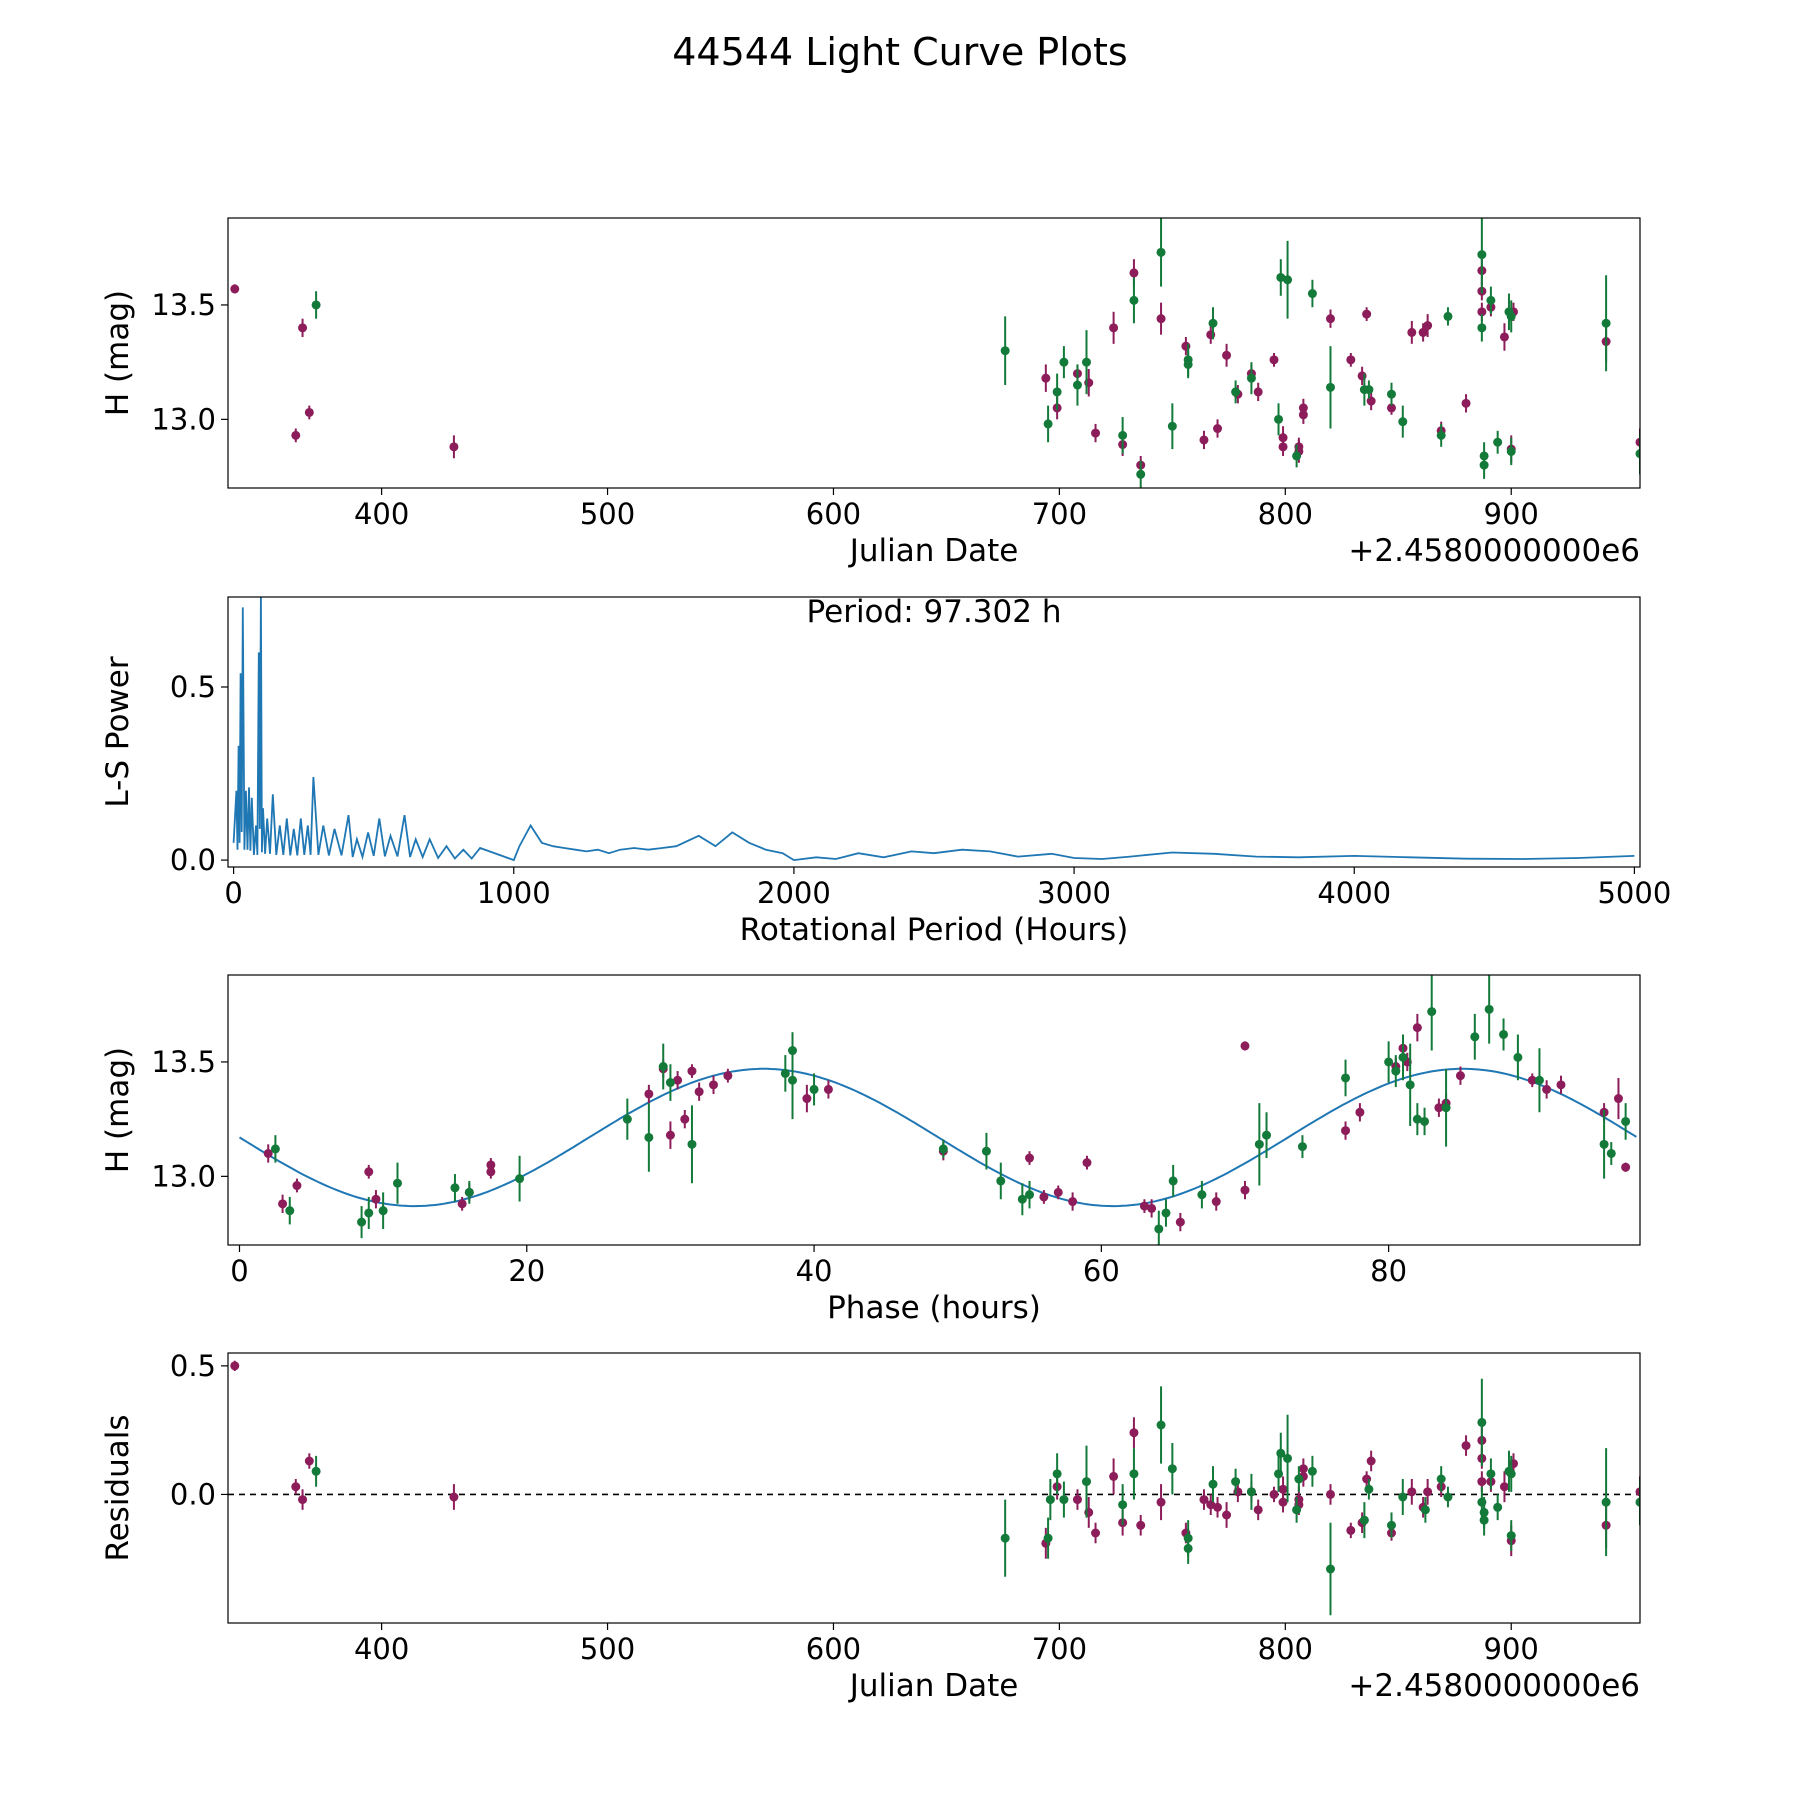  Describe the element at coordinates (381, 1649) in the screenshot. I see `x-tick-label: 400` at that location.